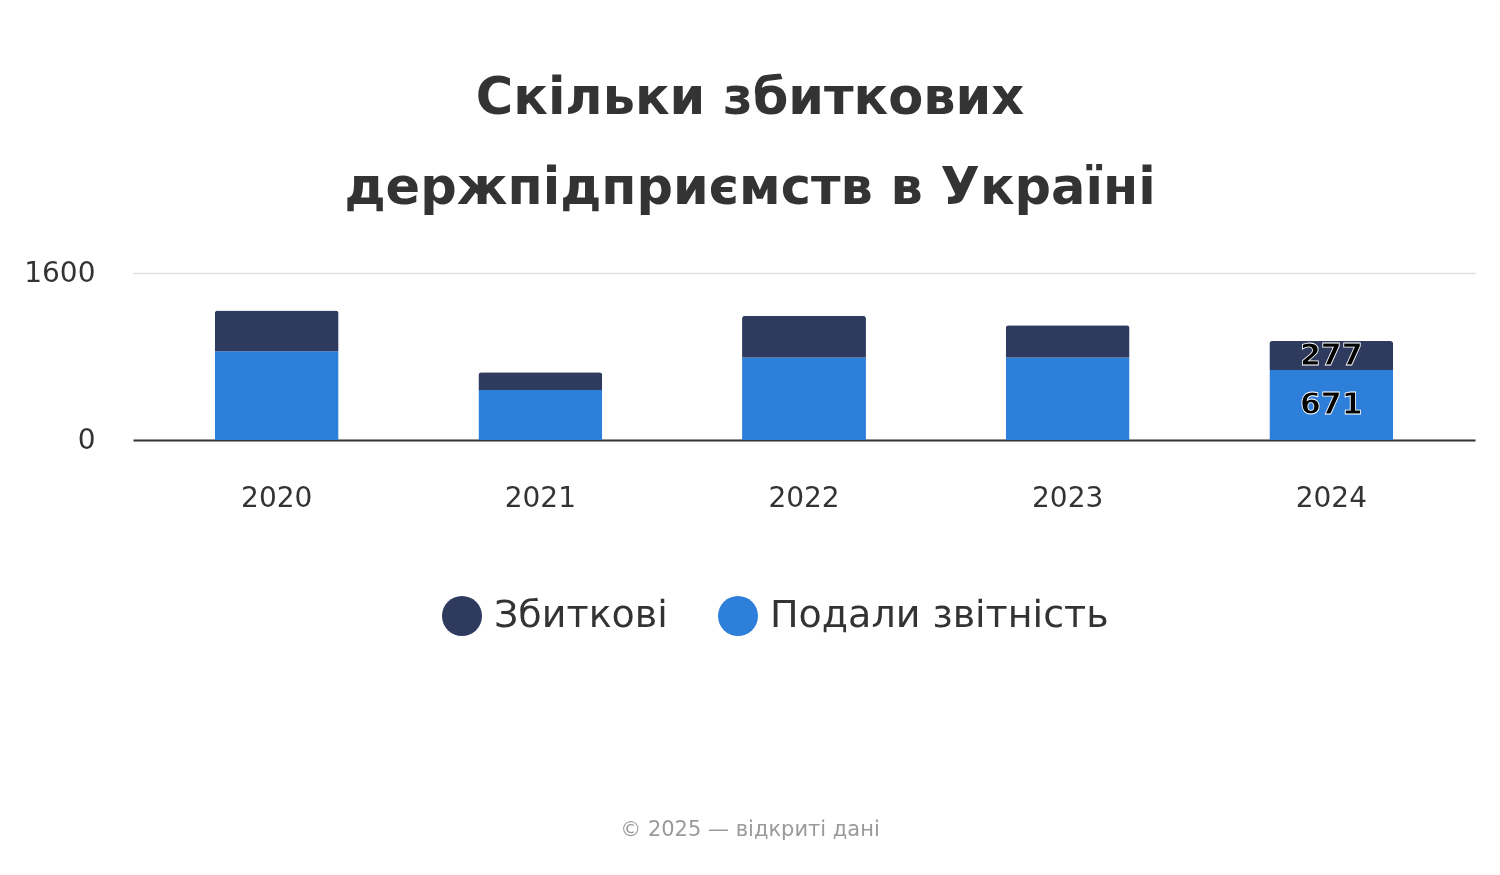  What do you see at coordinates (750, 141) in the screenshot?
I see `chart-title: Скільки збиткових держпідприємств в Україні` at bounding box center [750, 141].